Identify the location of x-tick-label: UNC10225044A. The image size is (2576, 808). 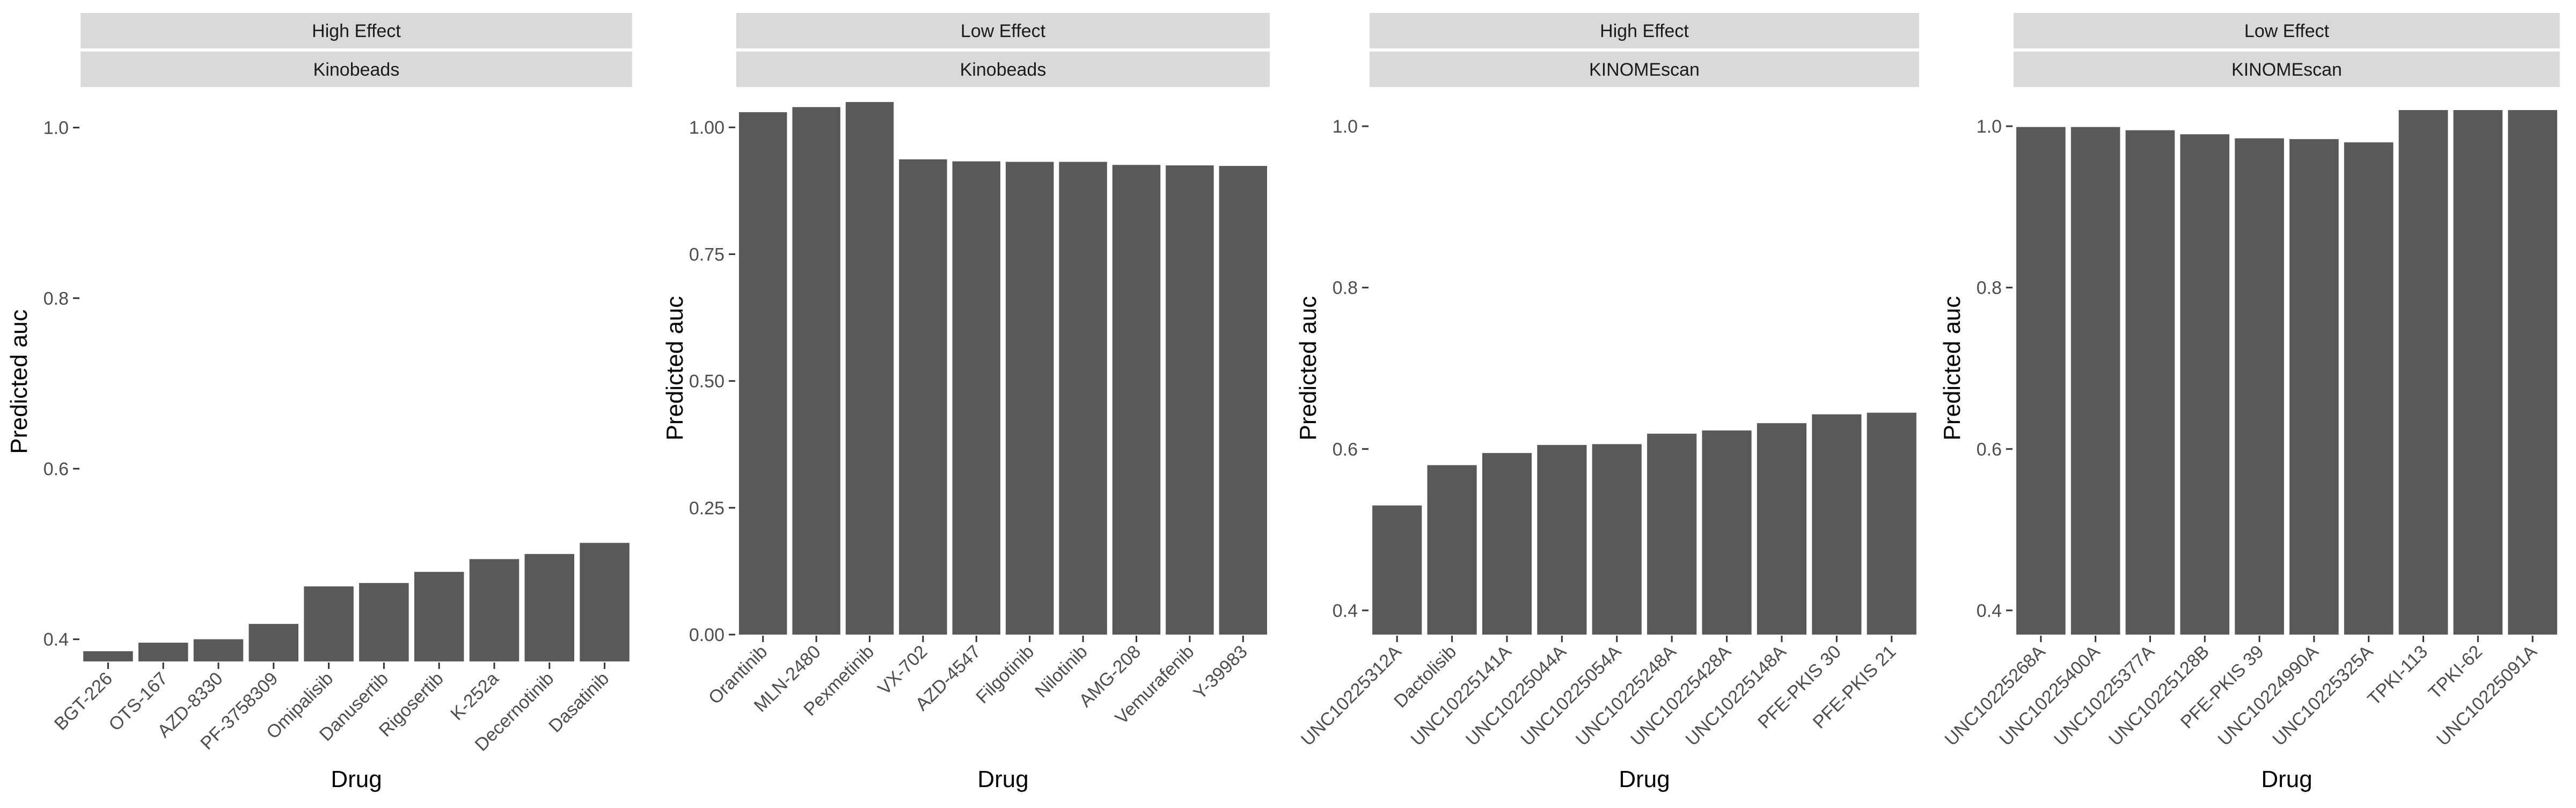
(1516, 696).